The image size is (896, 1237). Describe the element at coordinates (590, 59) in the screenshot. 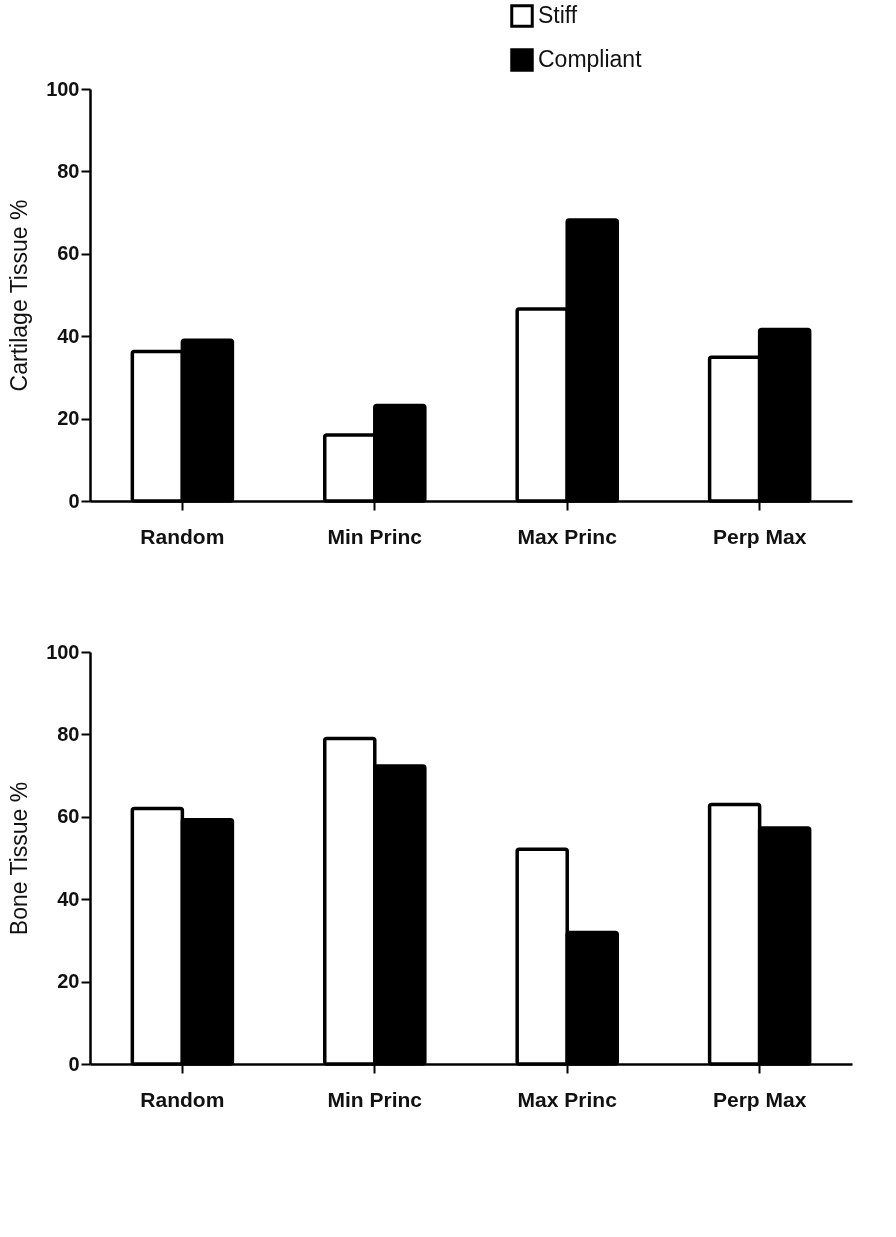

I see `legend-label: Compliant` at that location.